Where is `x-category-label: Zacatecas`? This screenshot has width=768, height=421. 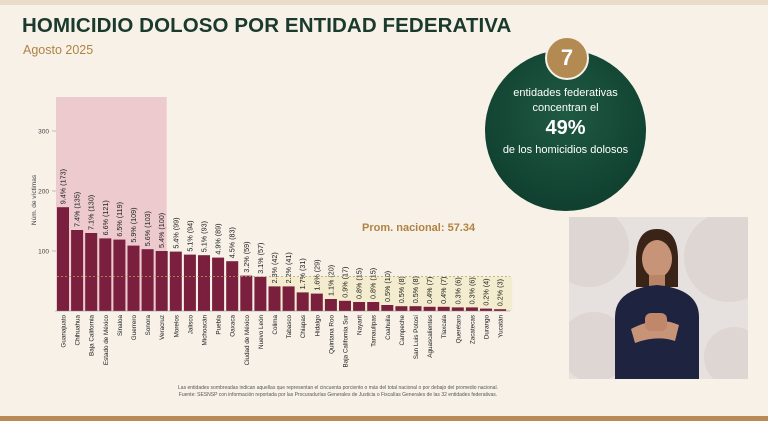
x-category-label: Zacatecas is located at coordinates (472, 329).